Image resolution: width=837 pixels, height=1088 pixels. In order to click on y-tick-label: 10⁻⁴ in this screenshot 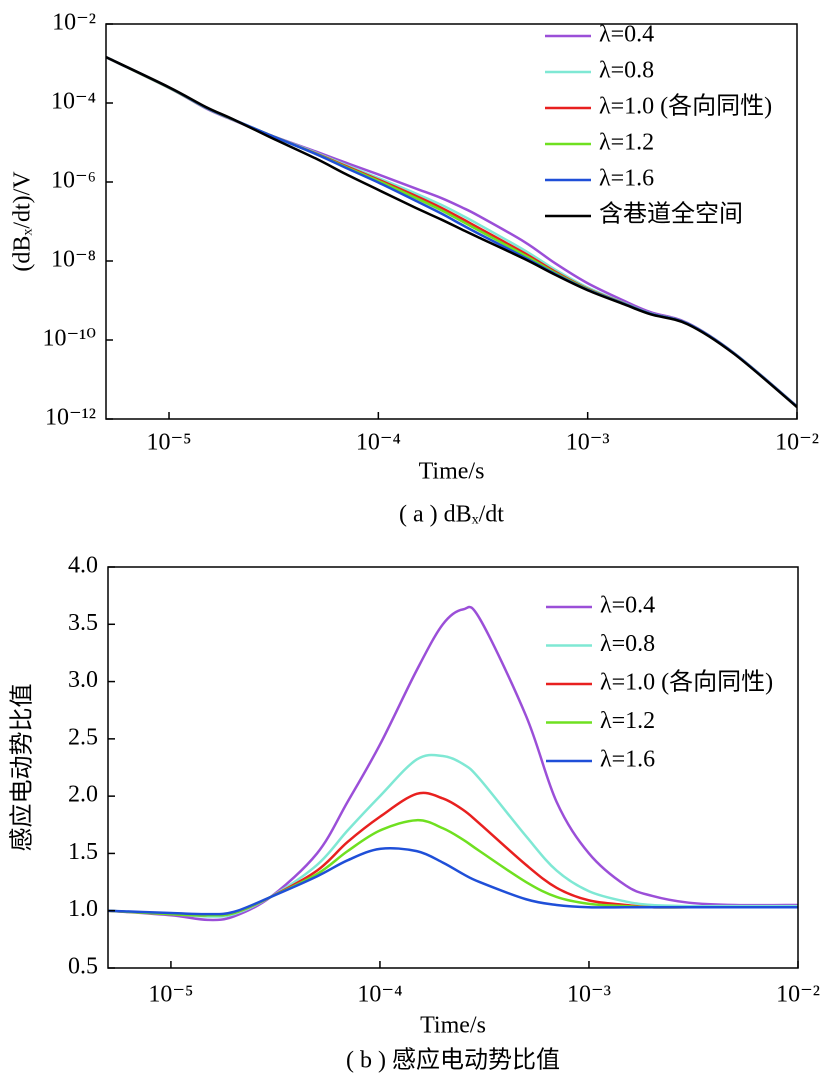, I will do `click(73, 102)`.